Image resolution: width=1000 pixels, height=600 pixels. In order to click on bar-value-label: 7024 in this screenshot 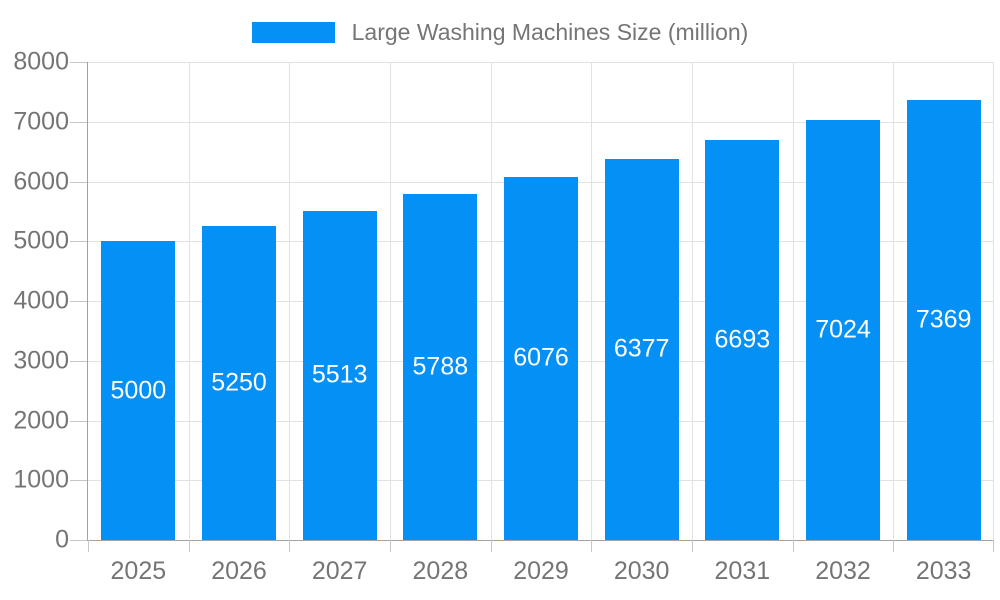, I will do `click(843, 329)`.